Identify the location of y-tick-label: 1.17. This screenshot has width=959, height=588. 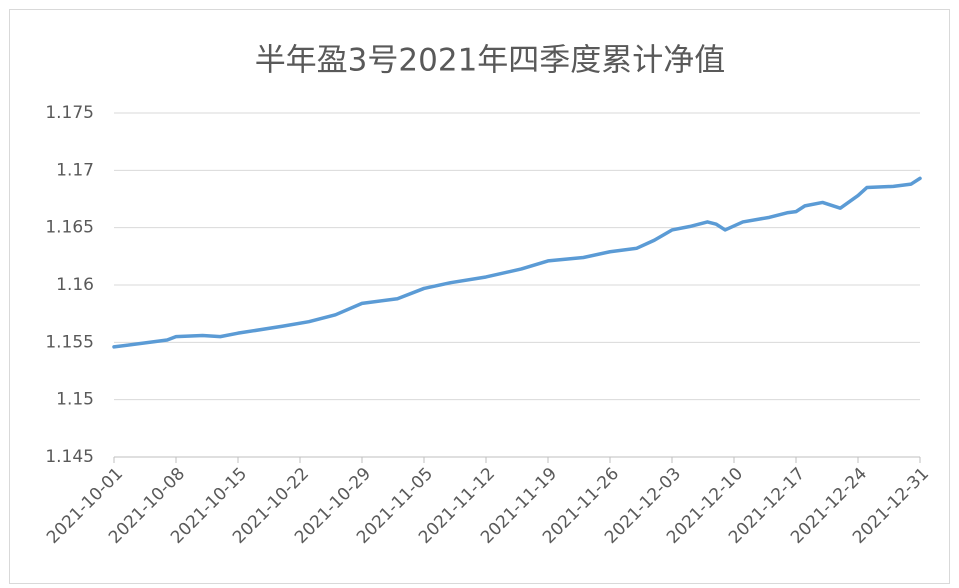
(75, 170).